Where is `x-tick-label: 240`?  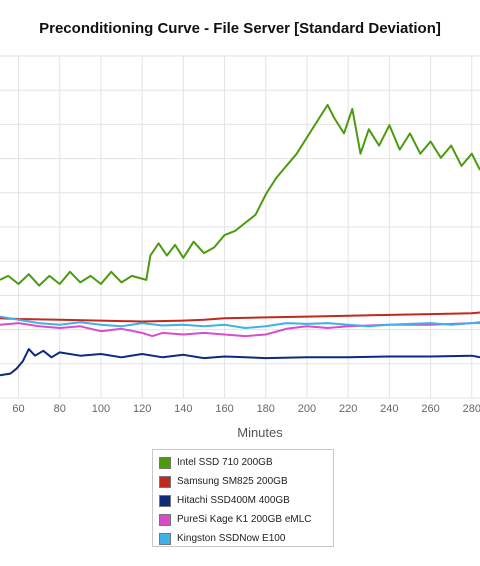
x-tick-label: 240 is located at coordinates (389, 409).